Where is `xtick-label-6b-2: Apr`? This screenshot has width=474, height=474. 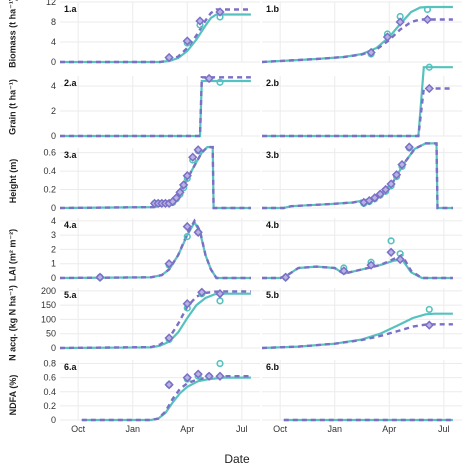
xtick-label-6b-2: Apr is located at coordinates (389, 429).